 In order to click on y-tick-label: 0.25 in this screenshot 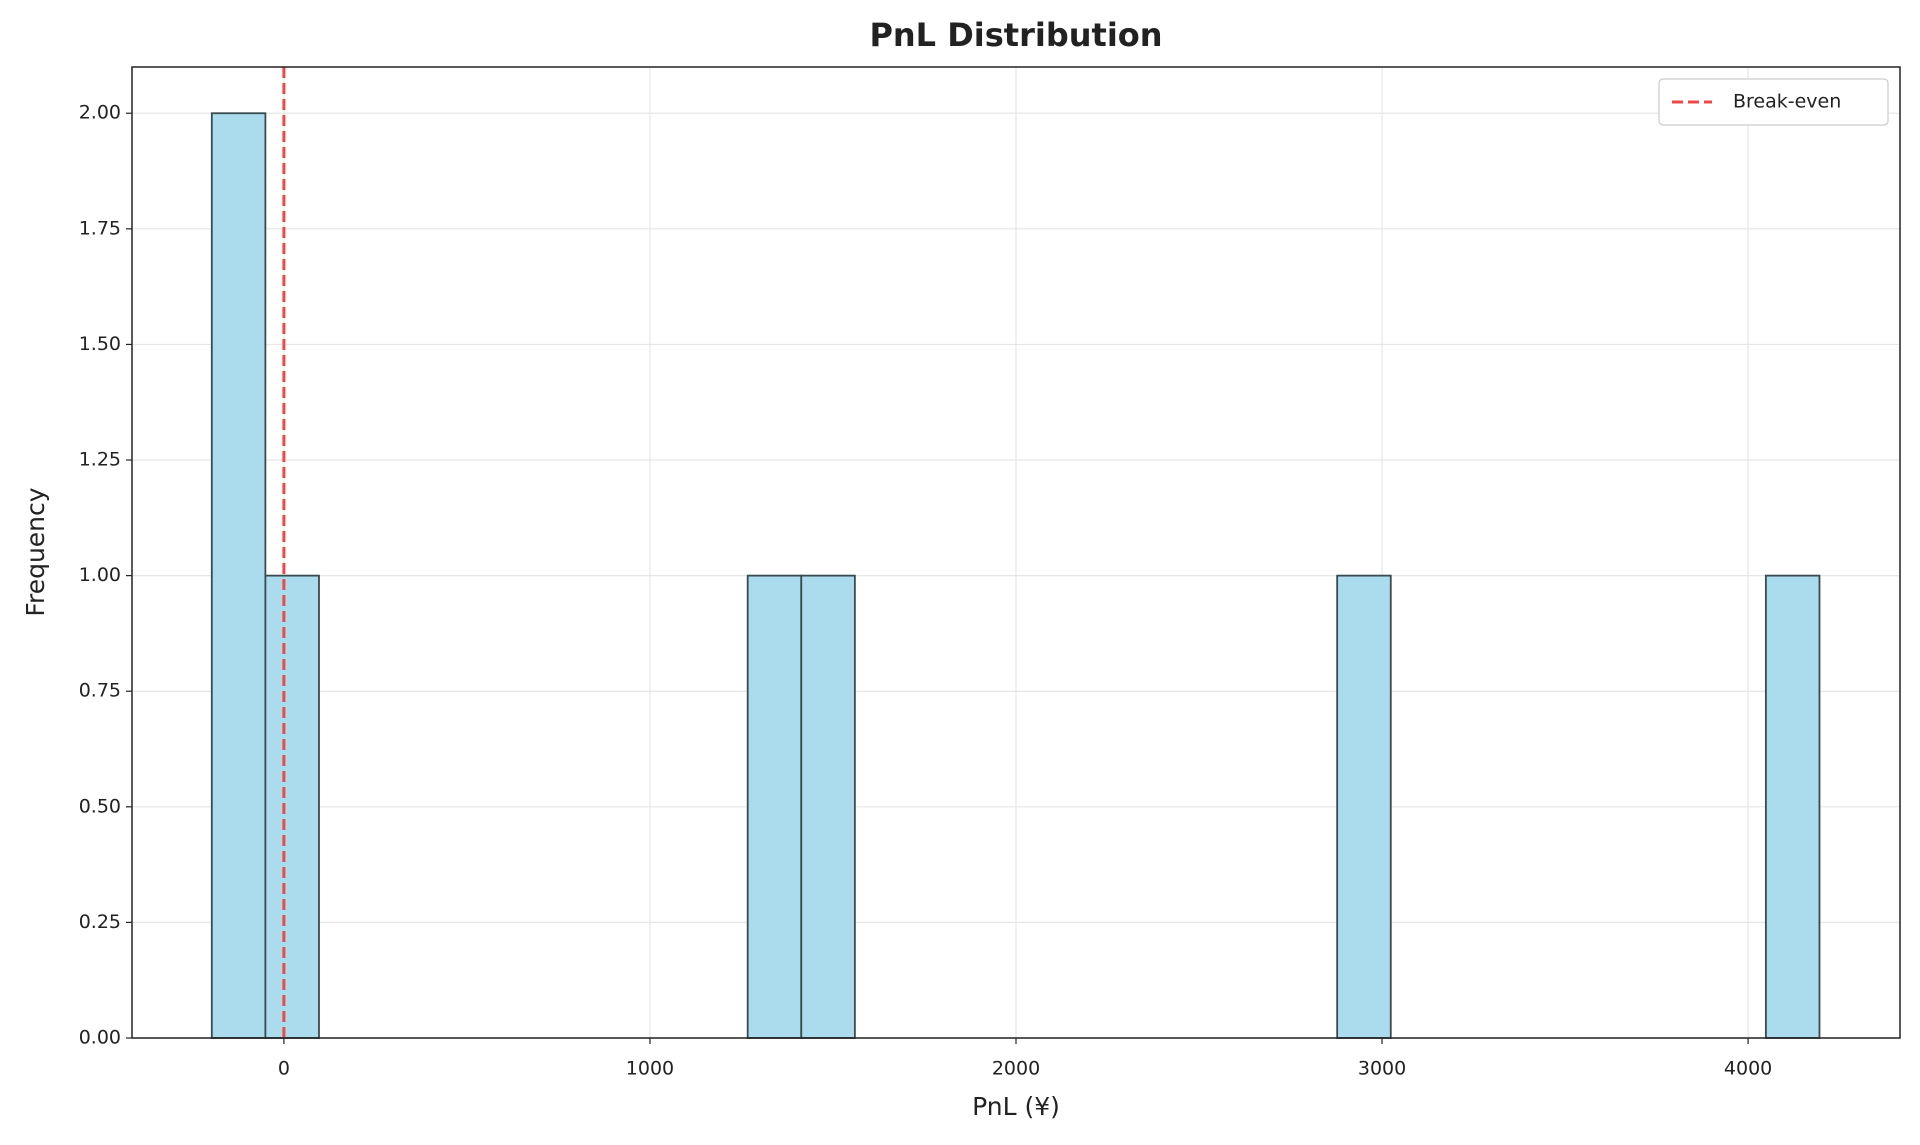, I will do `click(100, 922)`.